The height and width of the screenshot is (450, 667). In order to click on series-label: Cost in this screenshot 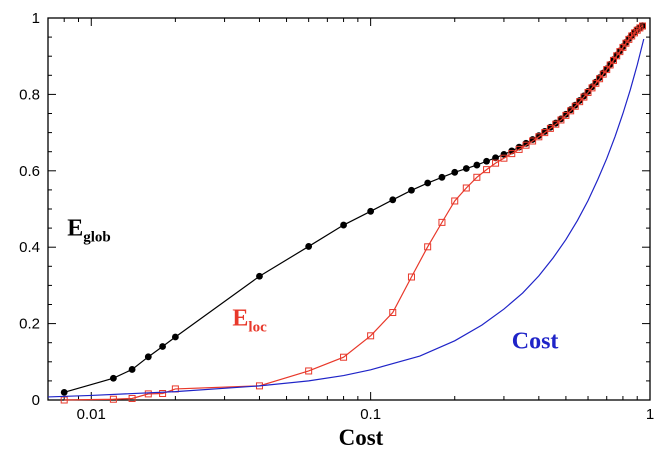, I will do `click(535, 341)`.